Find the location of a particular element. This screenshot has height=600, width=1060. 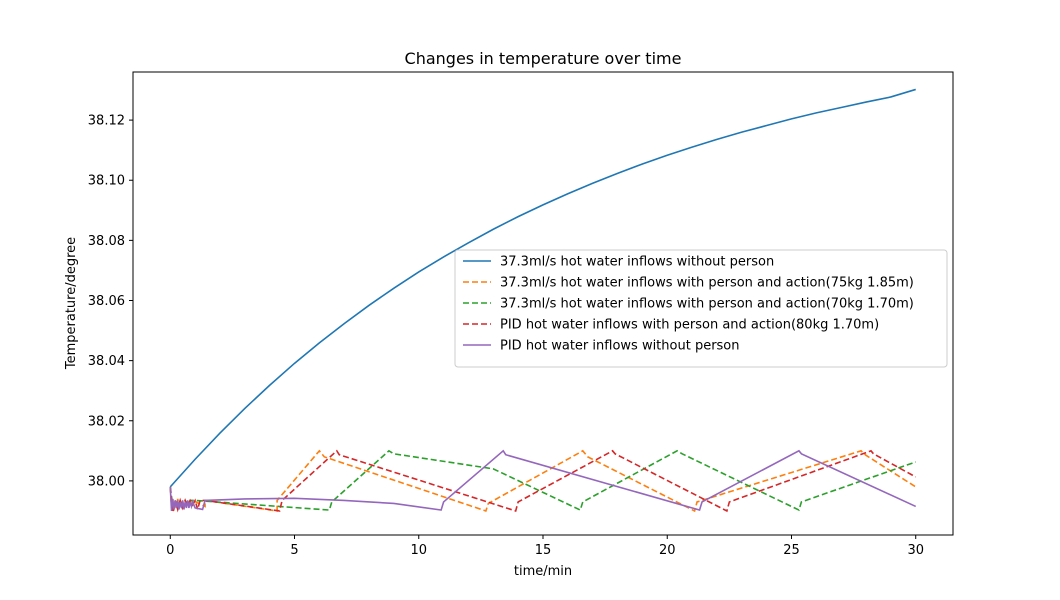

y-tick-label: 38.08 is located at coordinates (106, 241).